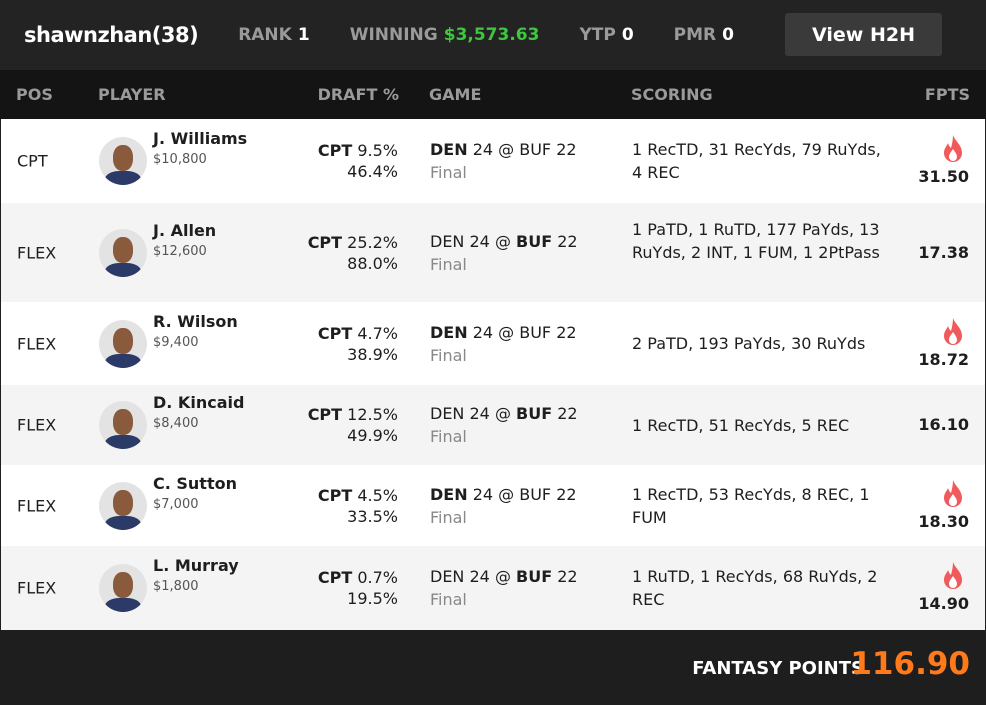 Image resolution: width=986 pixels, height=705 pixels. What do you see at coordinates (180, 159) in the screenshot?
I see `player-salary: $10,800` at bounding box center [180, 159].